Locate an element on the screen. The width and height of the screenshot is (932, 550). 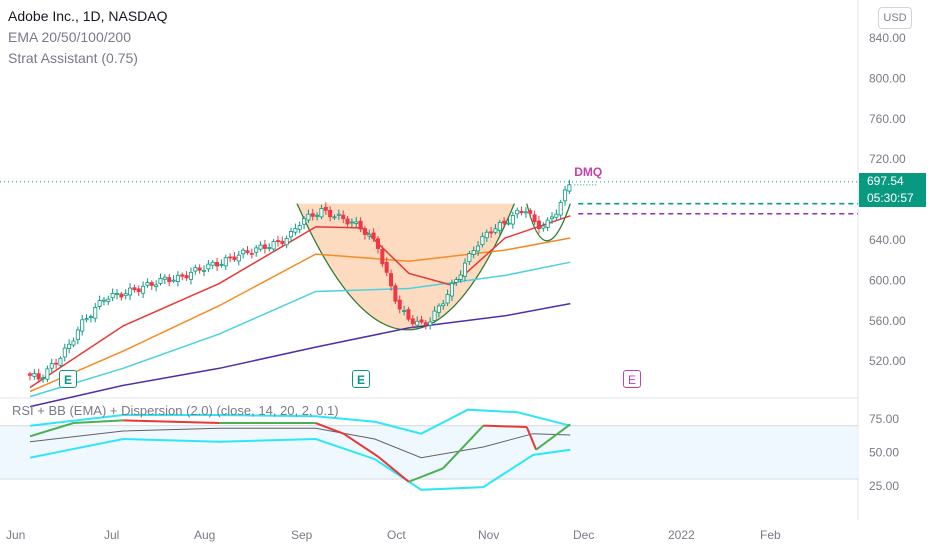
bb-basis-line is located at coordinates (300, 443).